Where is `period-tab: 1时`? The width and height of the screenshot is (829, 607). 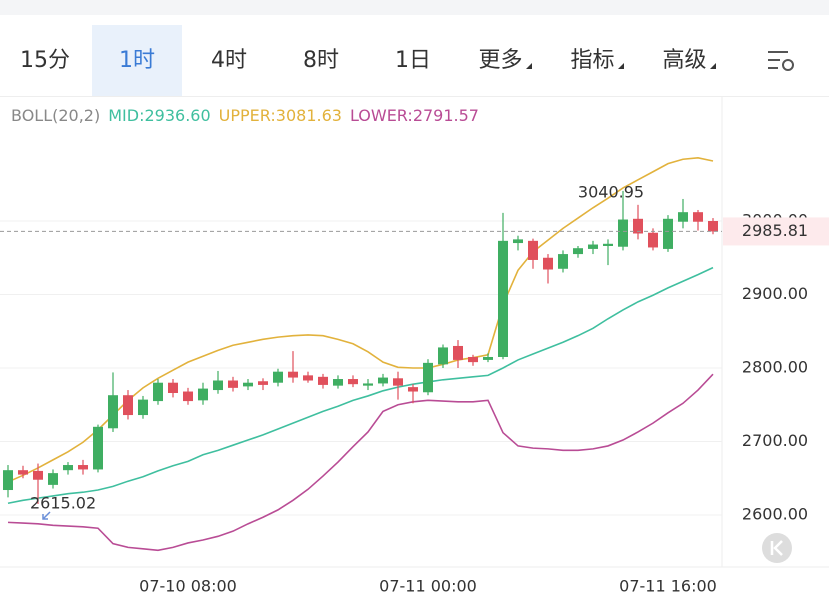 period-tab: 1时 is located at coordinates (137, 60).